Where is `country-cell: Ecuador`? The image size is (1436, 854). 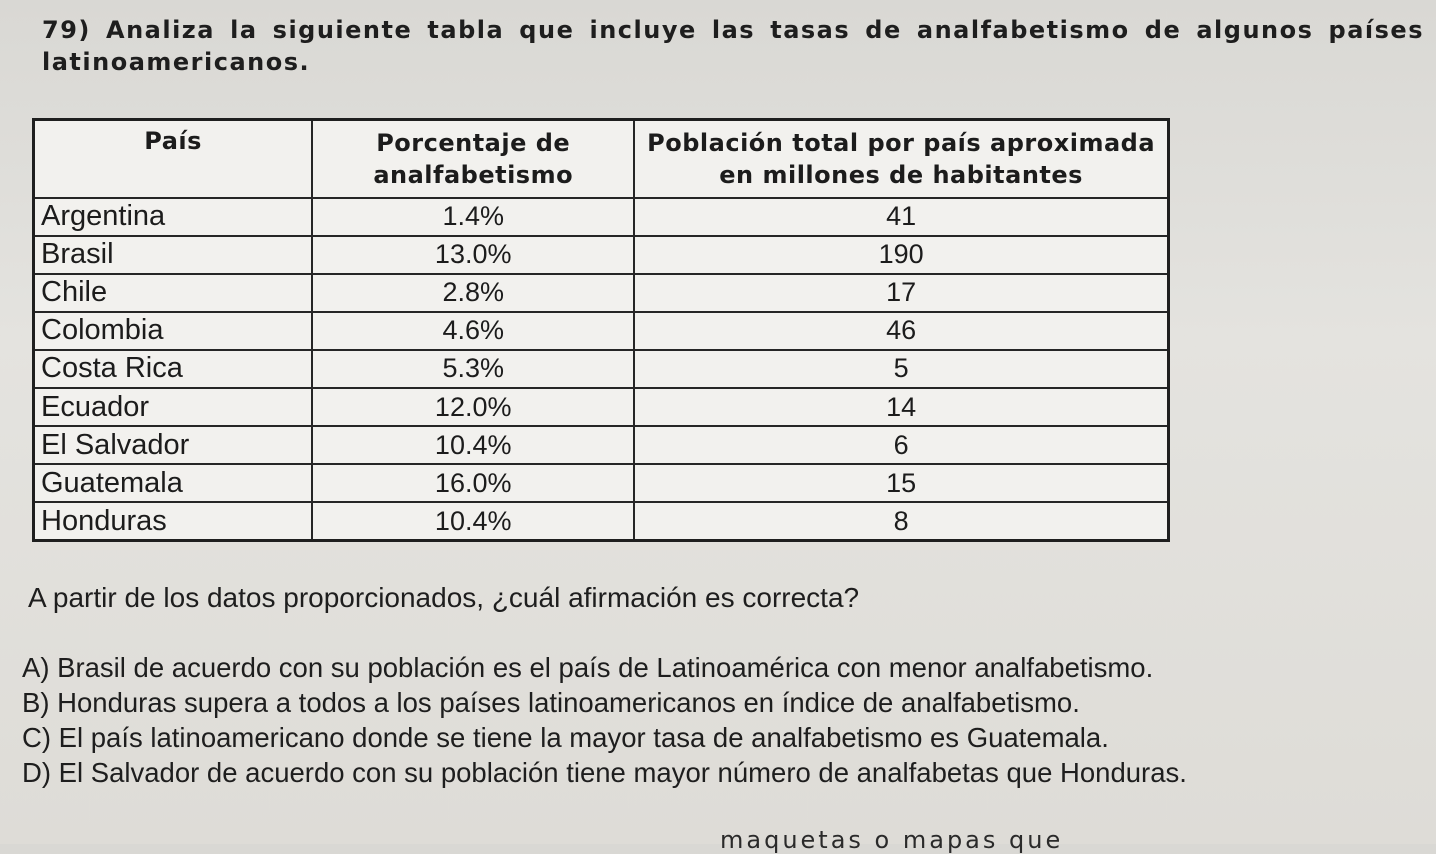 country-cell: Ecuador is located at coordinates (173, 407).